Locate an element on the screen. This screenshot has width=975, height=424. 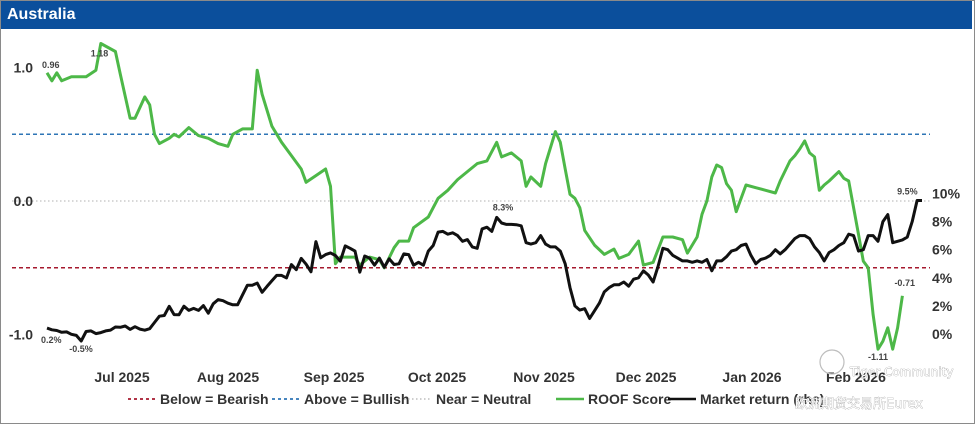
data-label: 0.2% is located at coordinates (51, 340).